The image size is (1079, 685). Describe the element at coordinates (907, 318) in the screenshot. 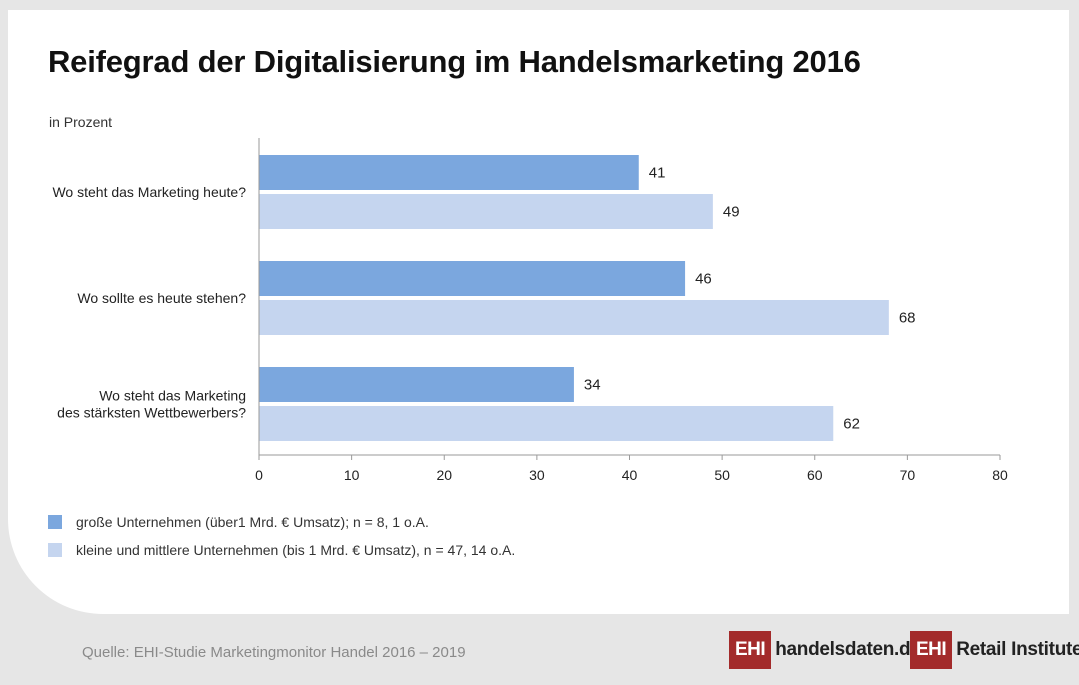

I see `data-label-s1-c1: 68` at that location.